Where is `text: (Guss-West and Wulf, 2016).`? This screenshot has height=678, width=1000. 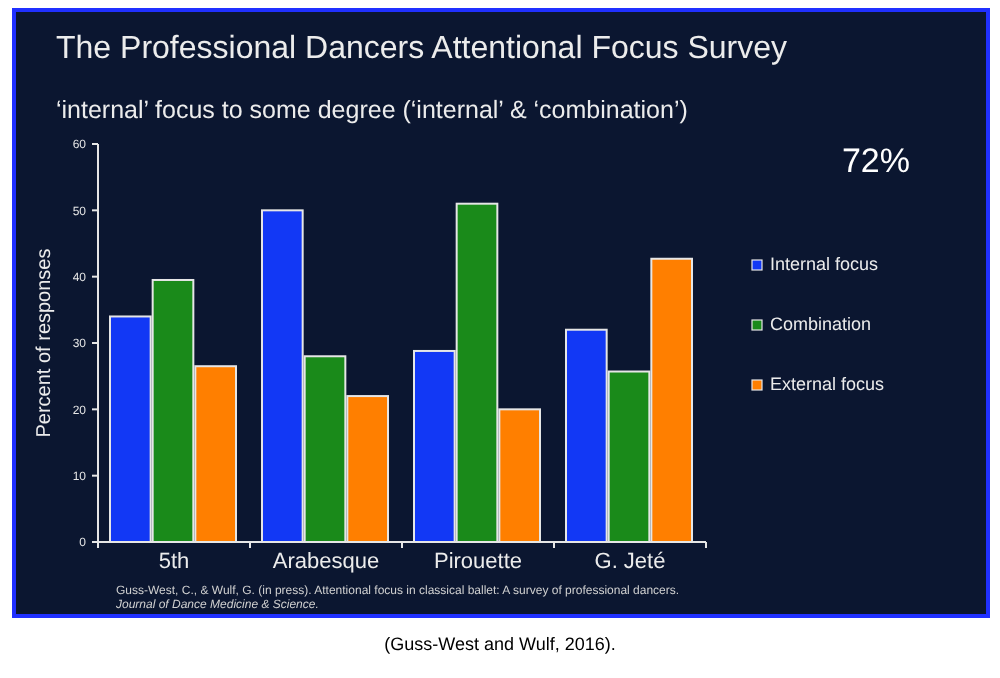
text: (Guss-West and Wulf, 2016). is located at coordinates (500, 644).